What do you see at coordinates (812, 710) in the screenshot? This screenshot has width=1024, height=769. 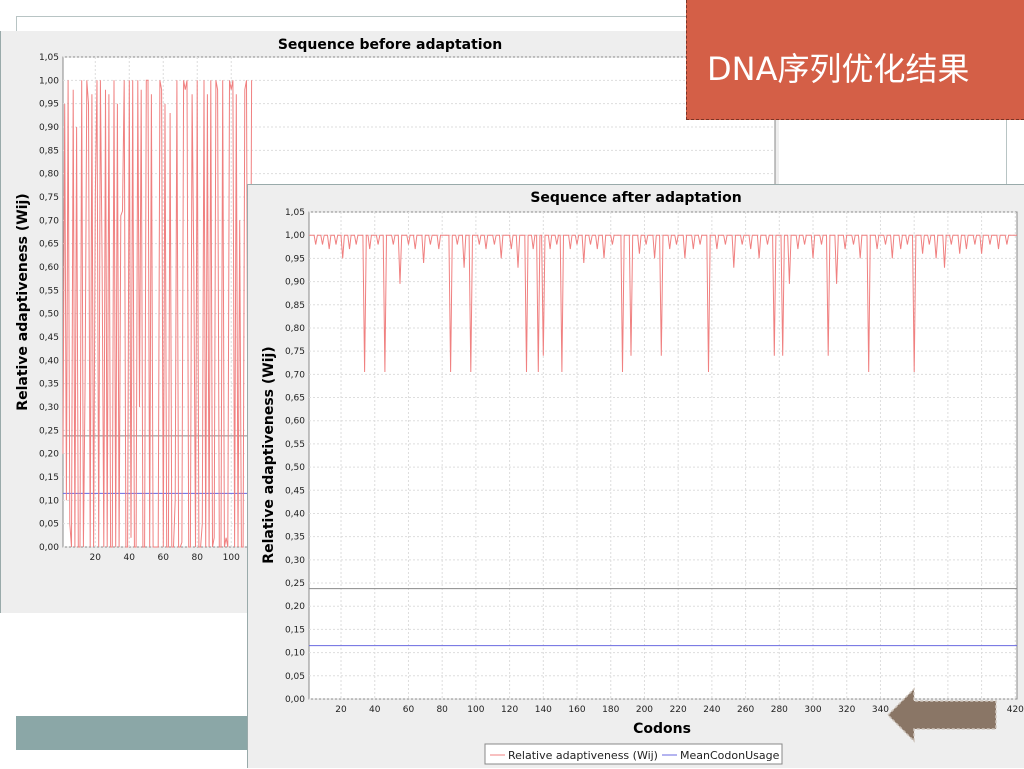 I see `x-tick-label: 300` at bounding box center [812, 710].